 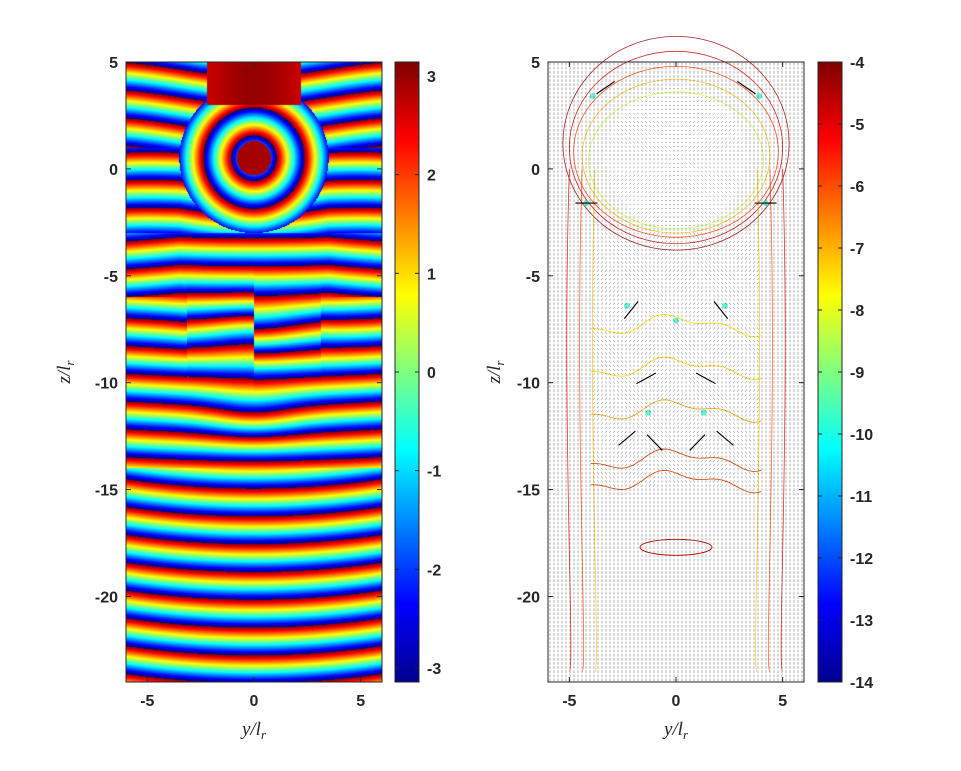 I want to click on phase-colorbar-tick-label: 1, so click(x=431, y=274).